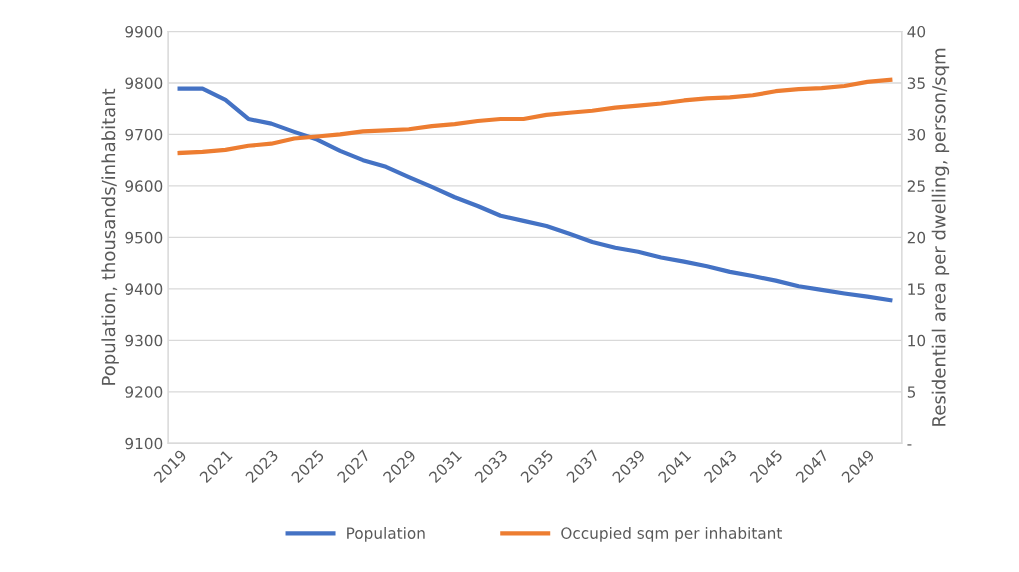 This screenshot has height=572, width=1019. I want to click on legend-label: Population, so click(386, 534).